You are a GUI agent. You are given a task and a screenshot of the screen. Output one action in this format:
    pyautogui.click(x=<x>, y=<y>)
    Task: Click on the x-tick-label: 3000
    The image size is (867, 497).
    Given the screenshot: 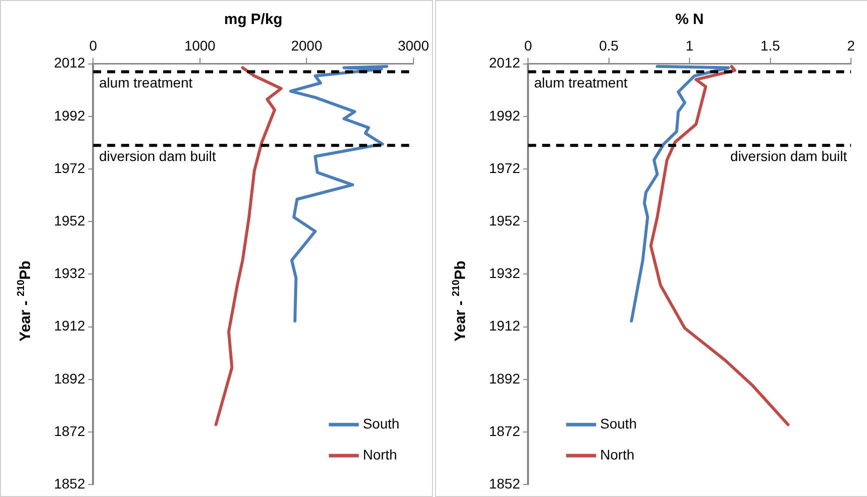 What is the action you would take?
    pyautogui.click(x=414, y=45)
    